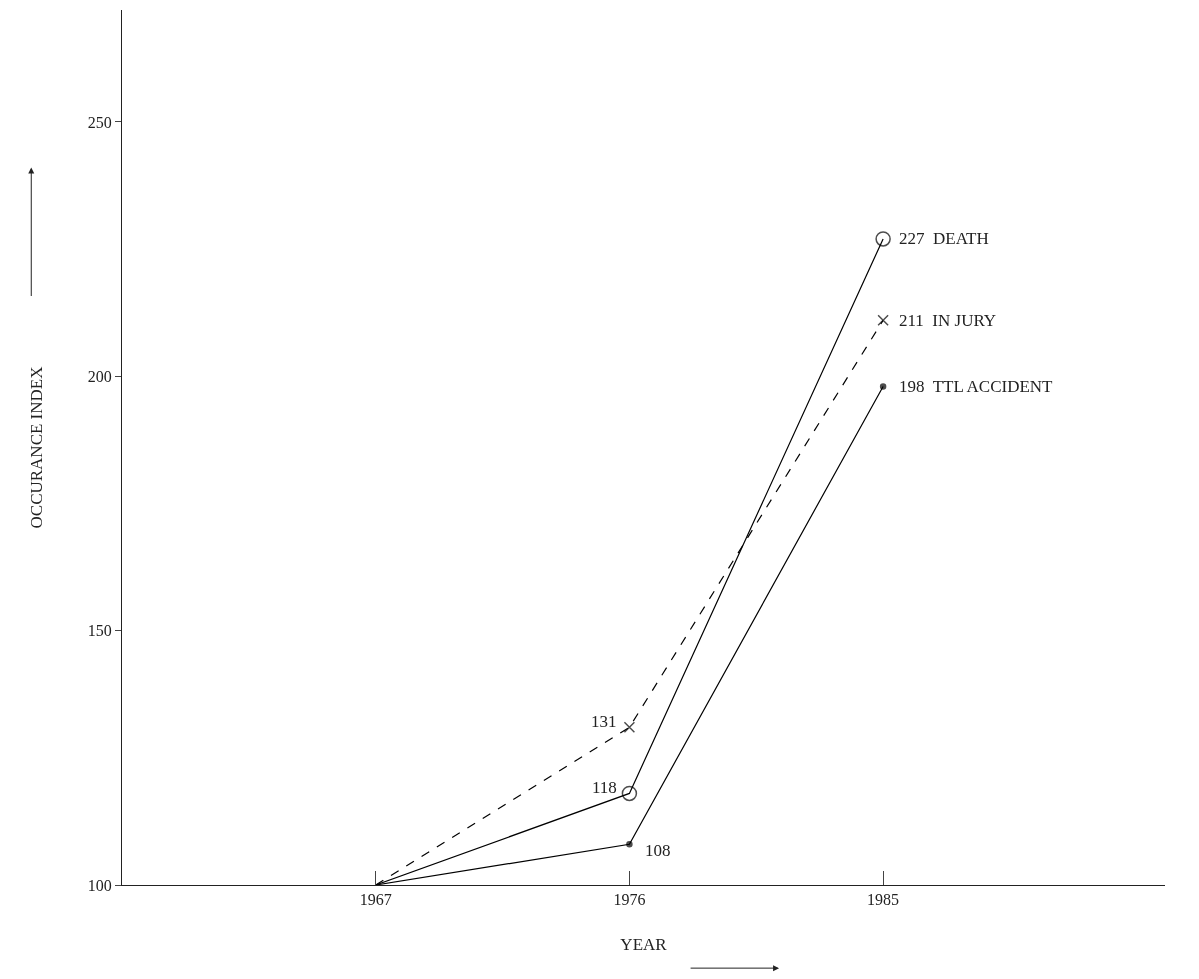 This screenshot has height=979, width=1199. What do you see at coordinates (658, 850) in the screenshot?
I see `data-label: 108` at bounding box center [658, 850].